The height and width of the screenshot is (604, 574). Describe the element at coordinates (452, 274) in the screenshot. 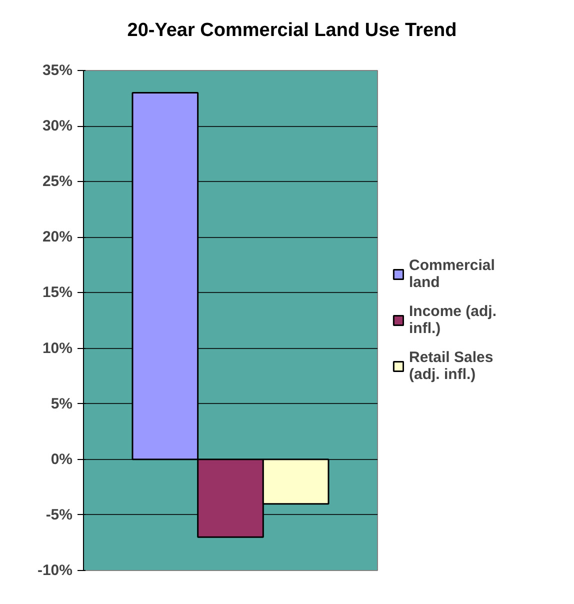

I see `legend-label: Commercial land` at that location.